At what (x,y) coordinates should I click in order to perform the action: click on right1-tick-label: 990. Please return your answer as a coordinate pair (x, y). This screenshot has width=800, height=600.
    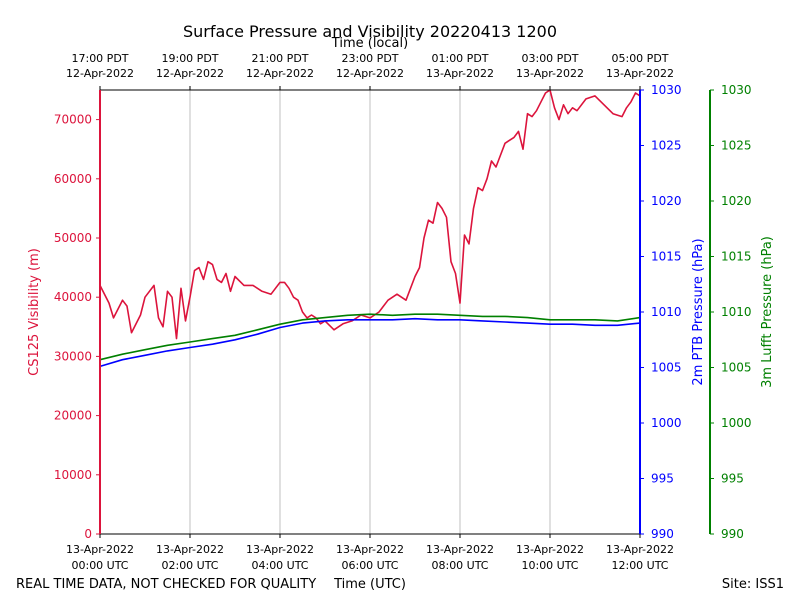
    Looking at the image, I should click on (662, 534).